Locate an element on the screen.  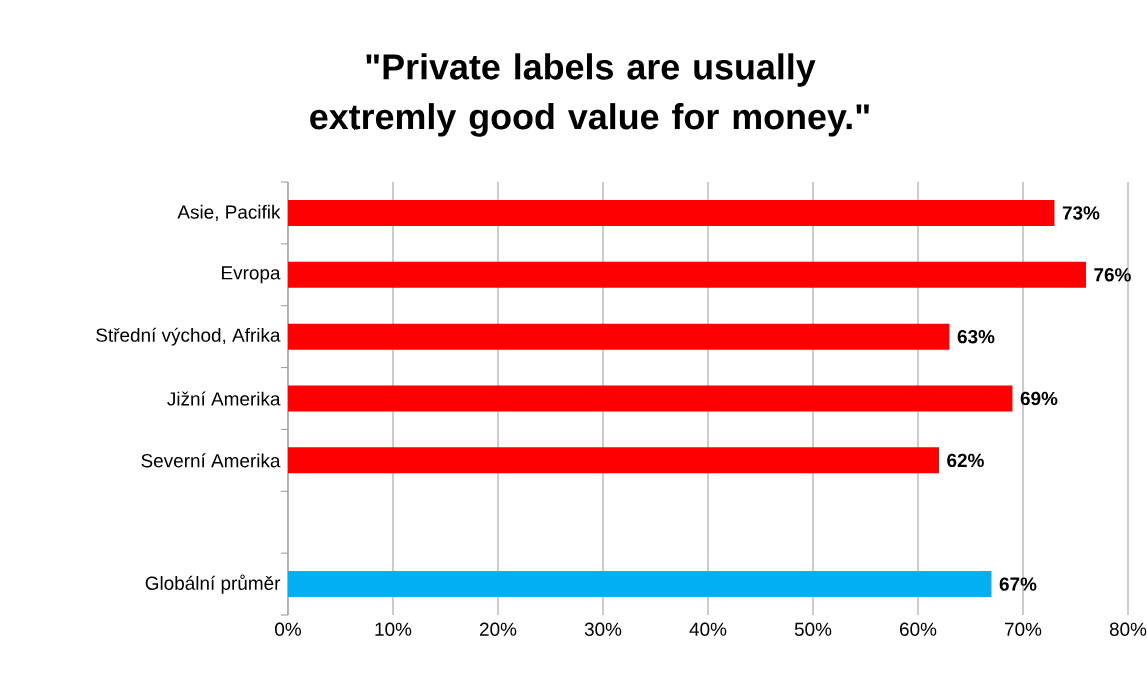
y-tick-label: Jižní Amerika is located at coordinates (224, 398).